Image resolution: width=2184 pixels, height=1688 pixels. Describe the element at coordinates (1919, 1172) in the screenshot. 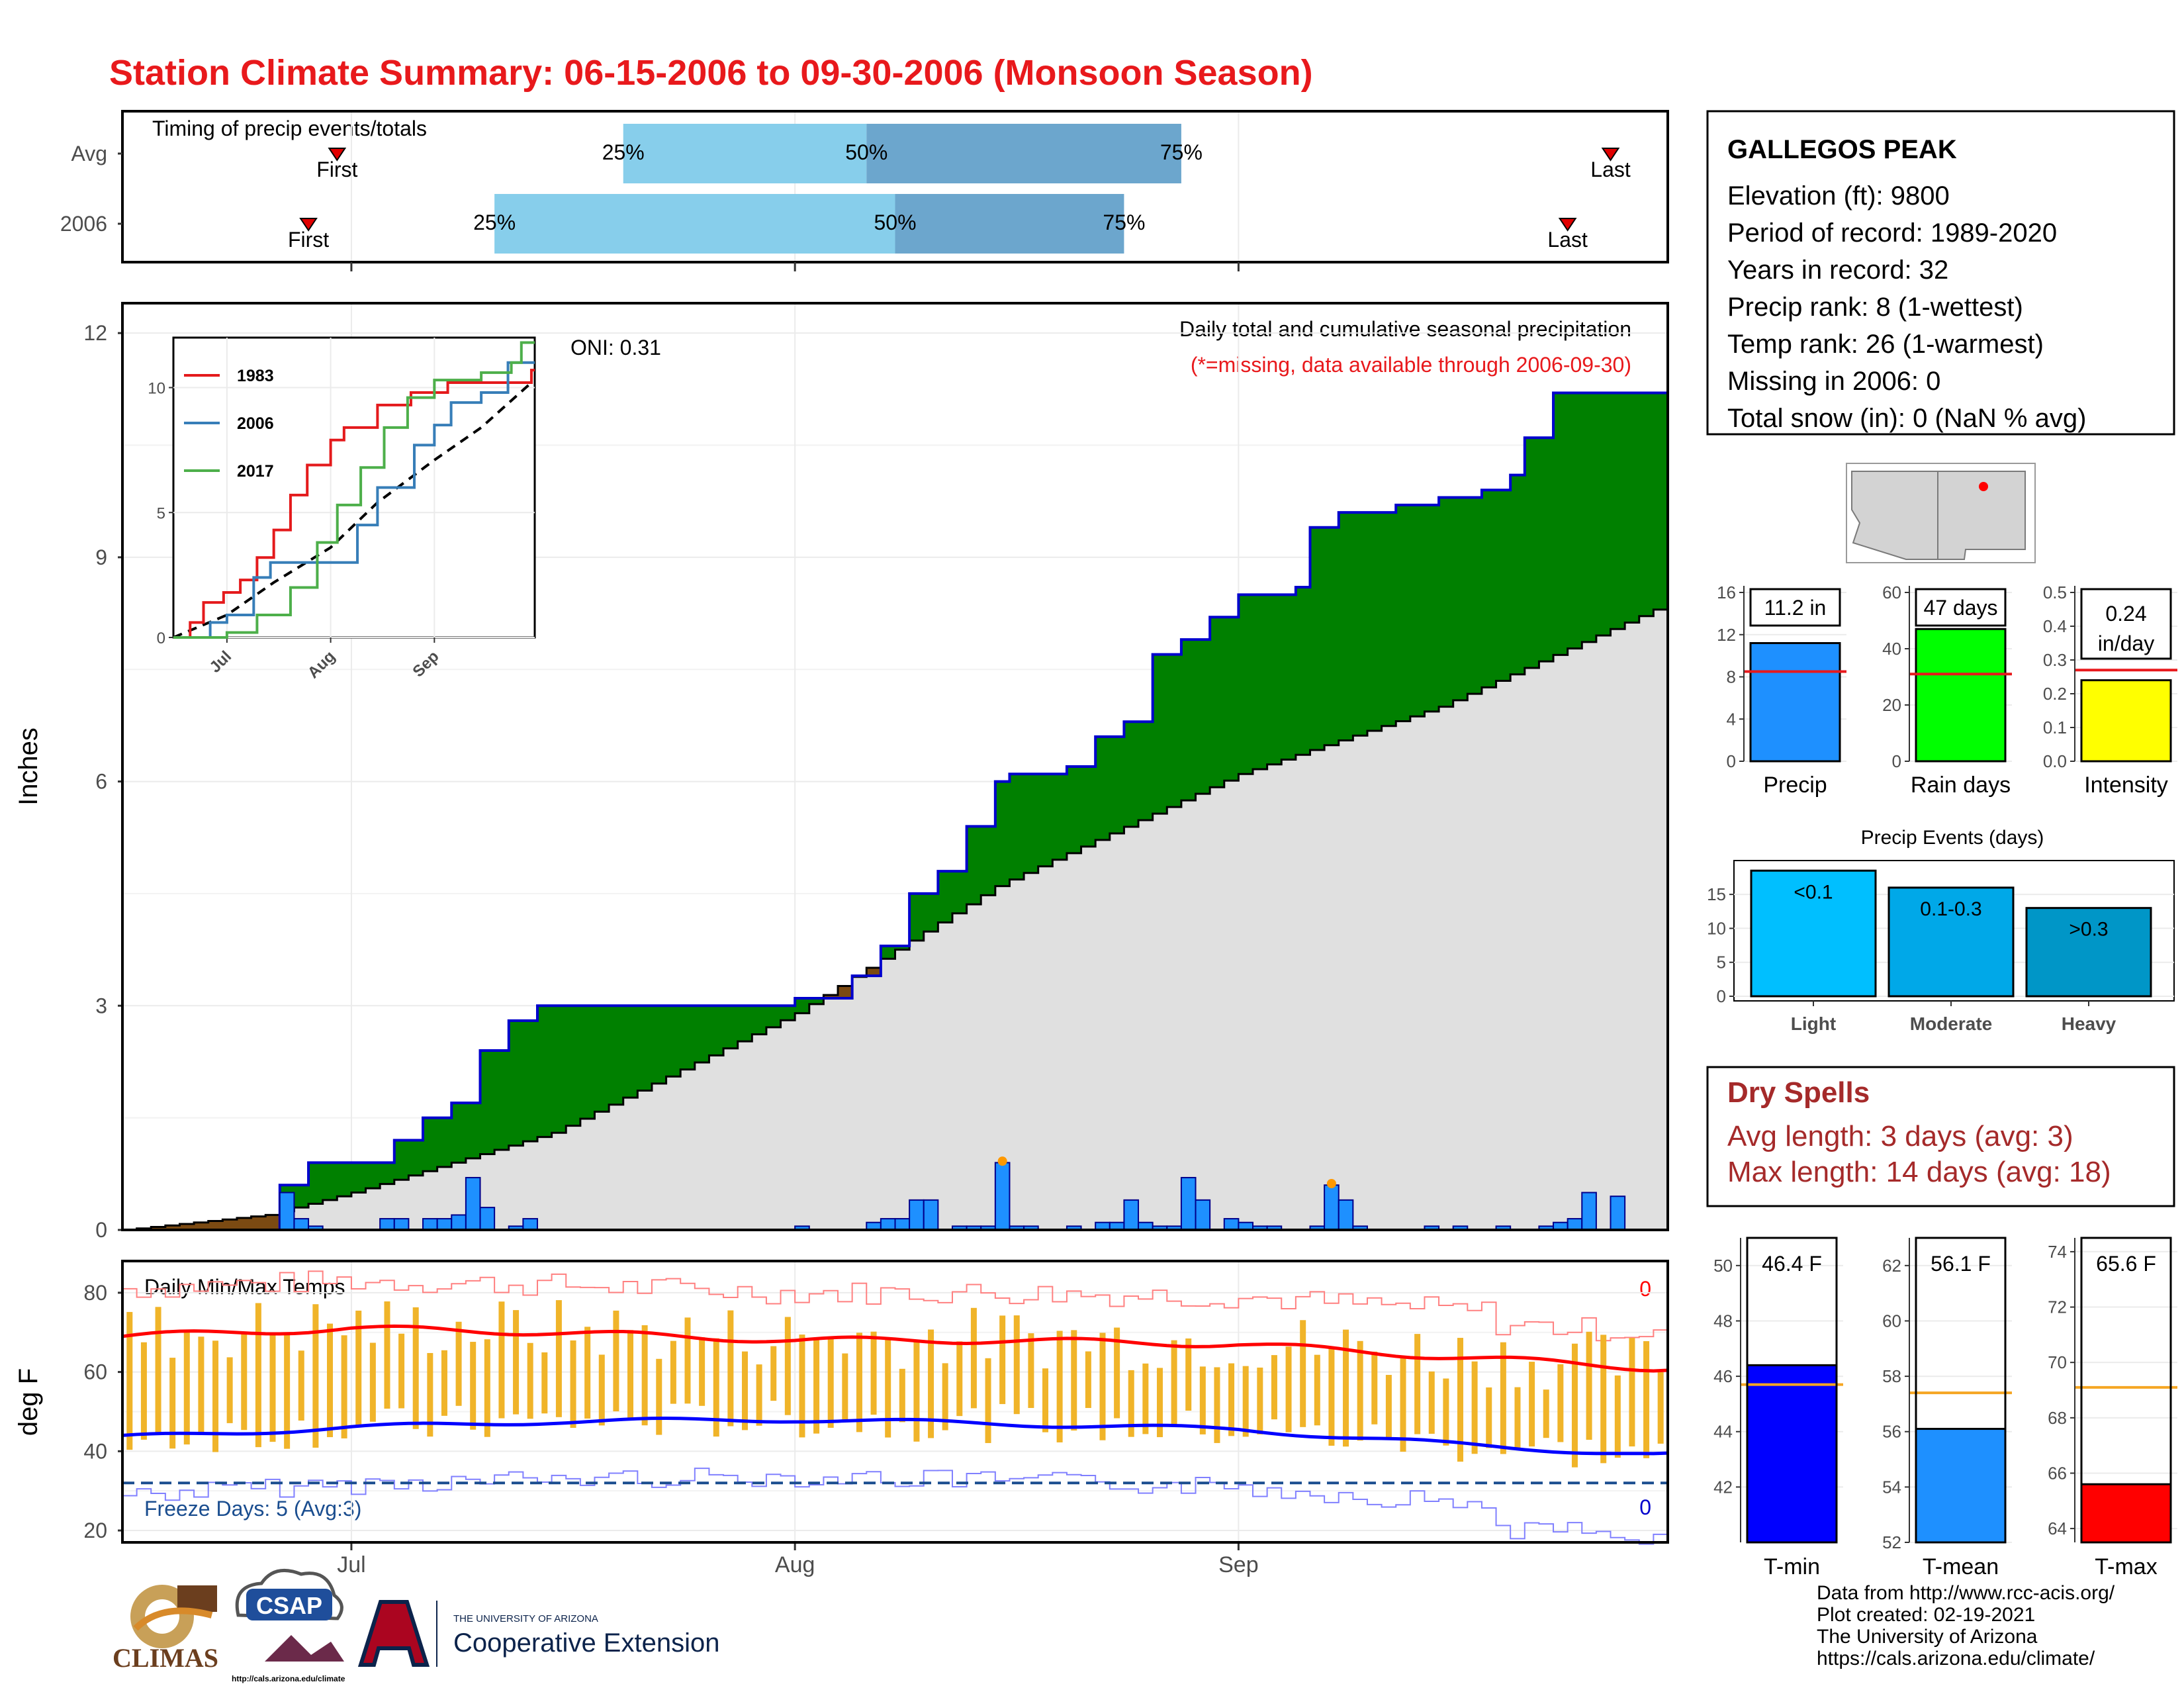

I see `dry-spells-max: Max length: 14 days (avg: 18)` at that location.